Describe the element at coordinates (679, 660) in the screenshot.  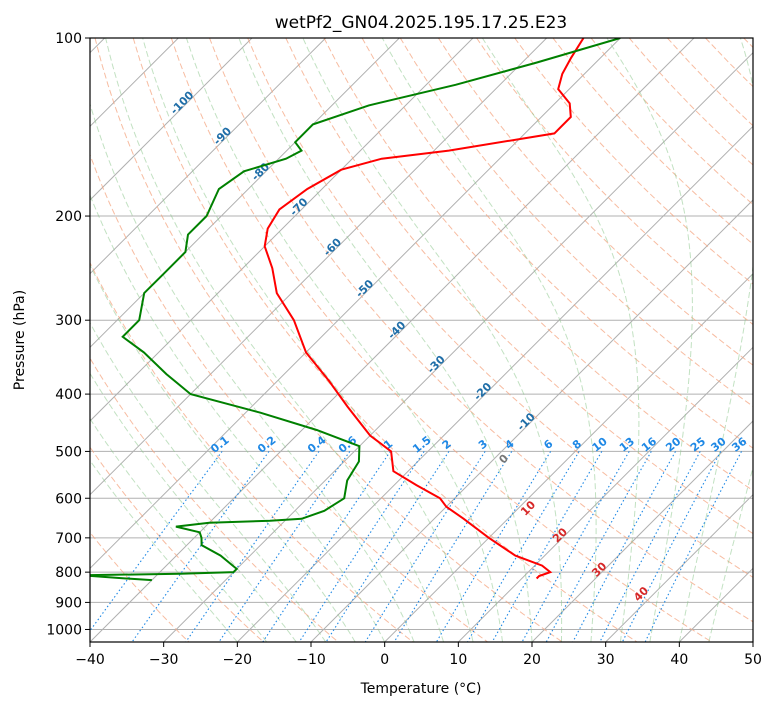
I see `x-tick-label: 40` at that location.